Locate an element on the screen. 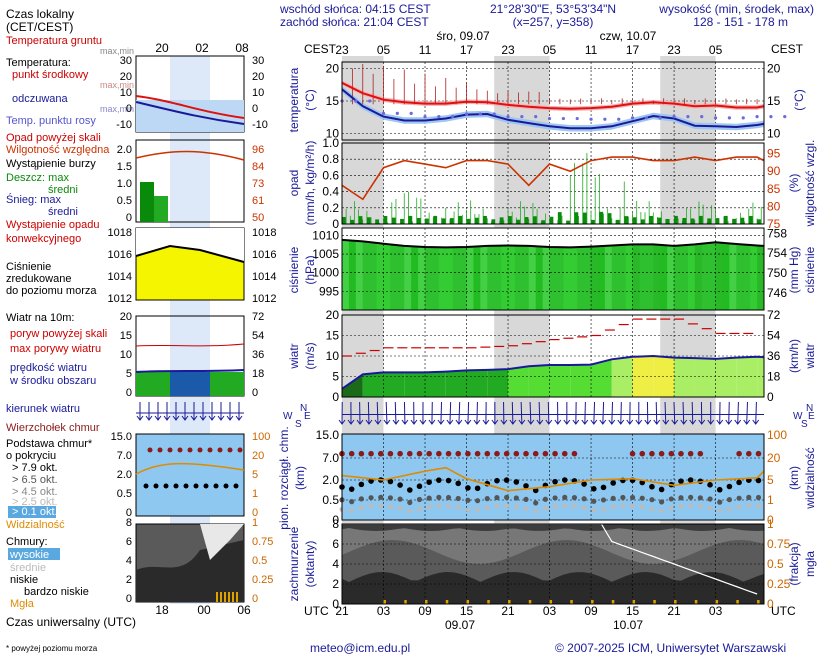  precip-unit-left: (mm/h, kg/m²/h) is located at coordinates (310, 183).